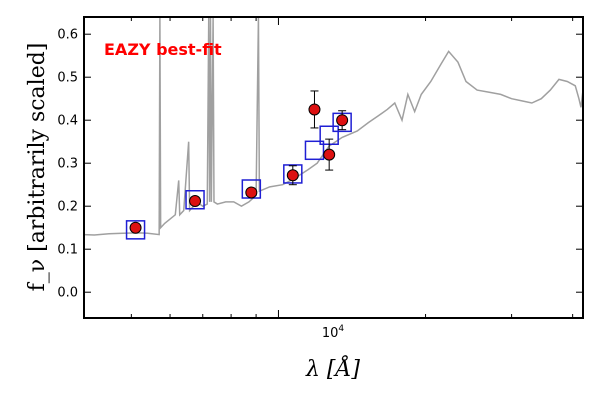  What do you see at coordinates (163, 49) in the screenshot?
I see `chart-annotation: EAZY best-fit` at bounding box center [163, 49].